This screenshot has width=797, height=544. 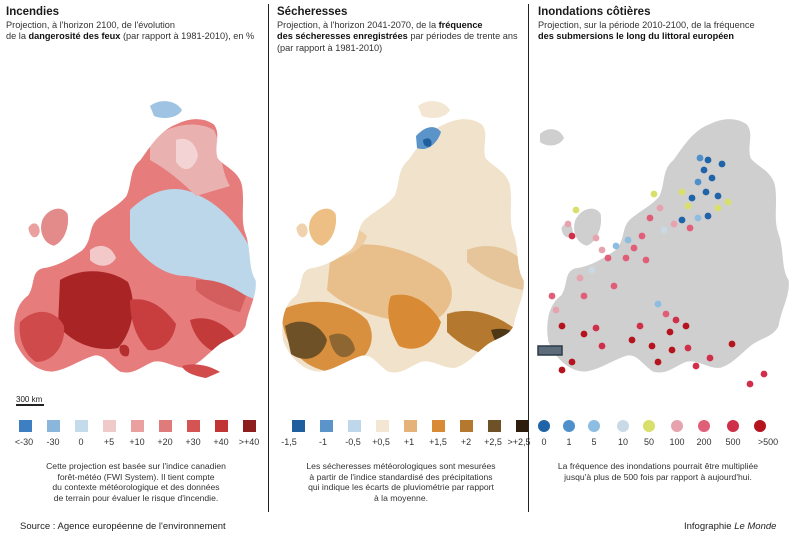 I want to click on legend-label: >+40, so click(x=249, y=442).